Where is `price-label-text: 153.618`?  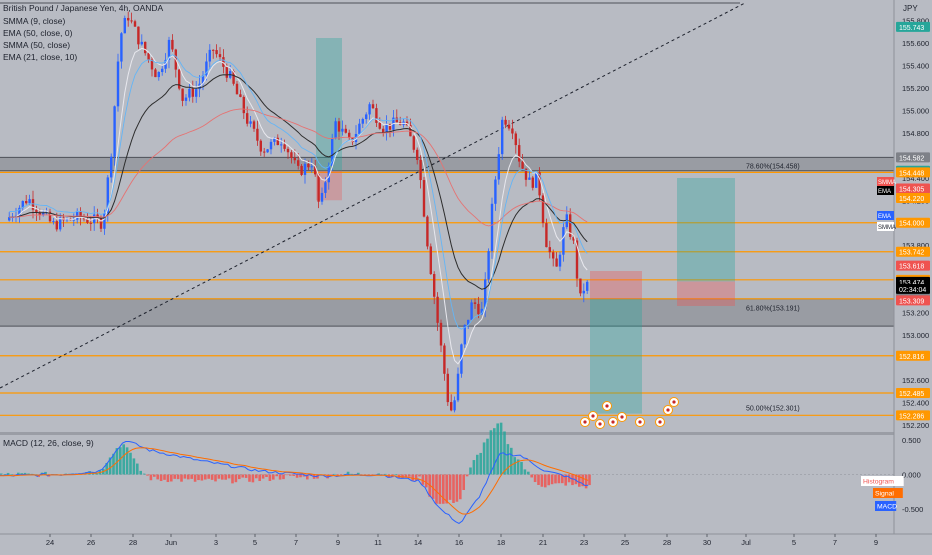
price-label-text: 153.618 is located at coordinates (911, 267).